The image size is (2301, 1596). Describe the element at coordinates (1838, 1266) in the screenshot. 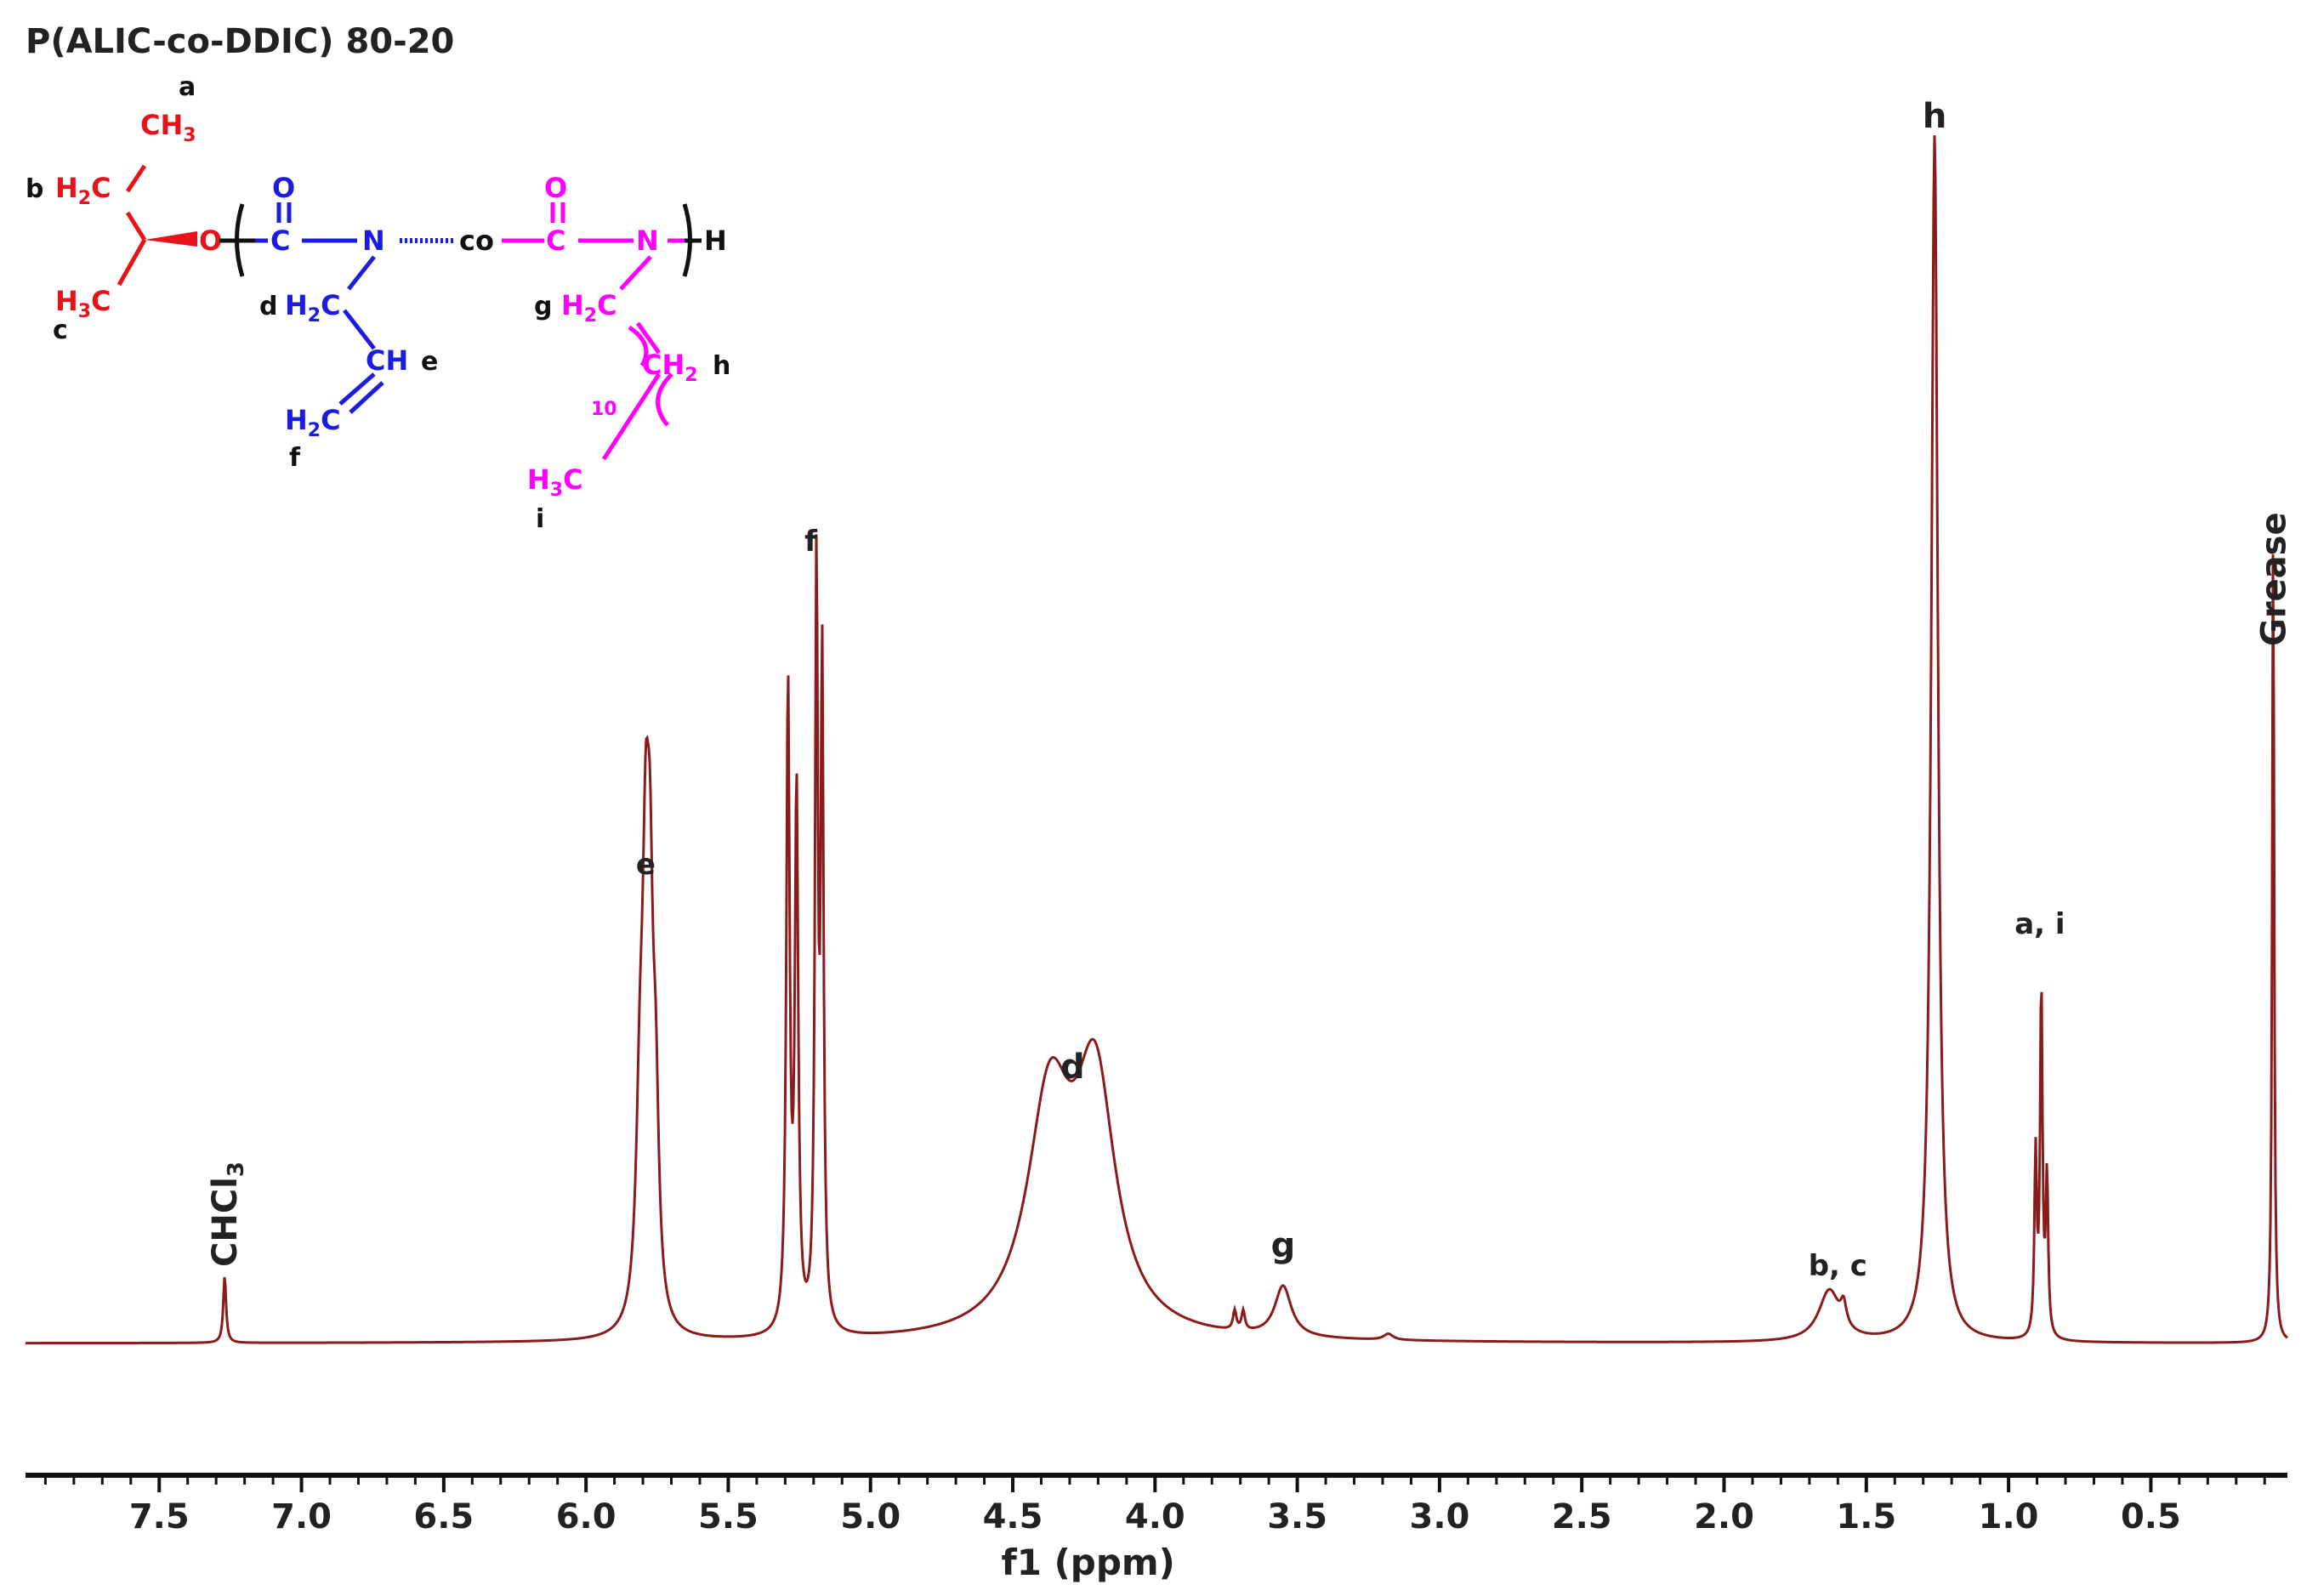

I see `peak-label-b-c: b, c` at that location.